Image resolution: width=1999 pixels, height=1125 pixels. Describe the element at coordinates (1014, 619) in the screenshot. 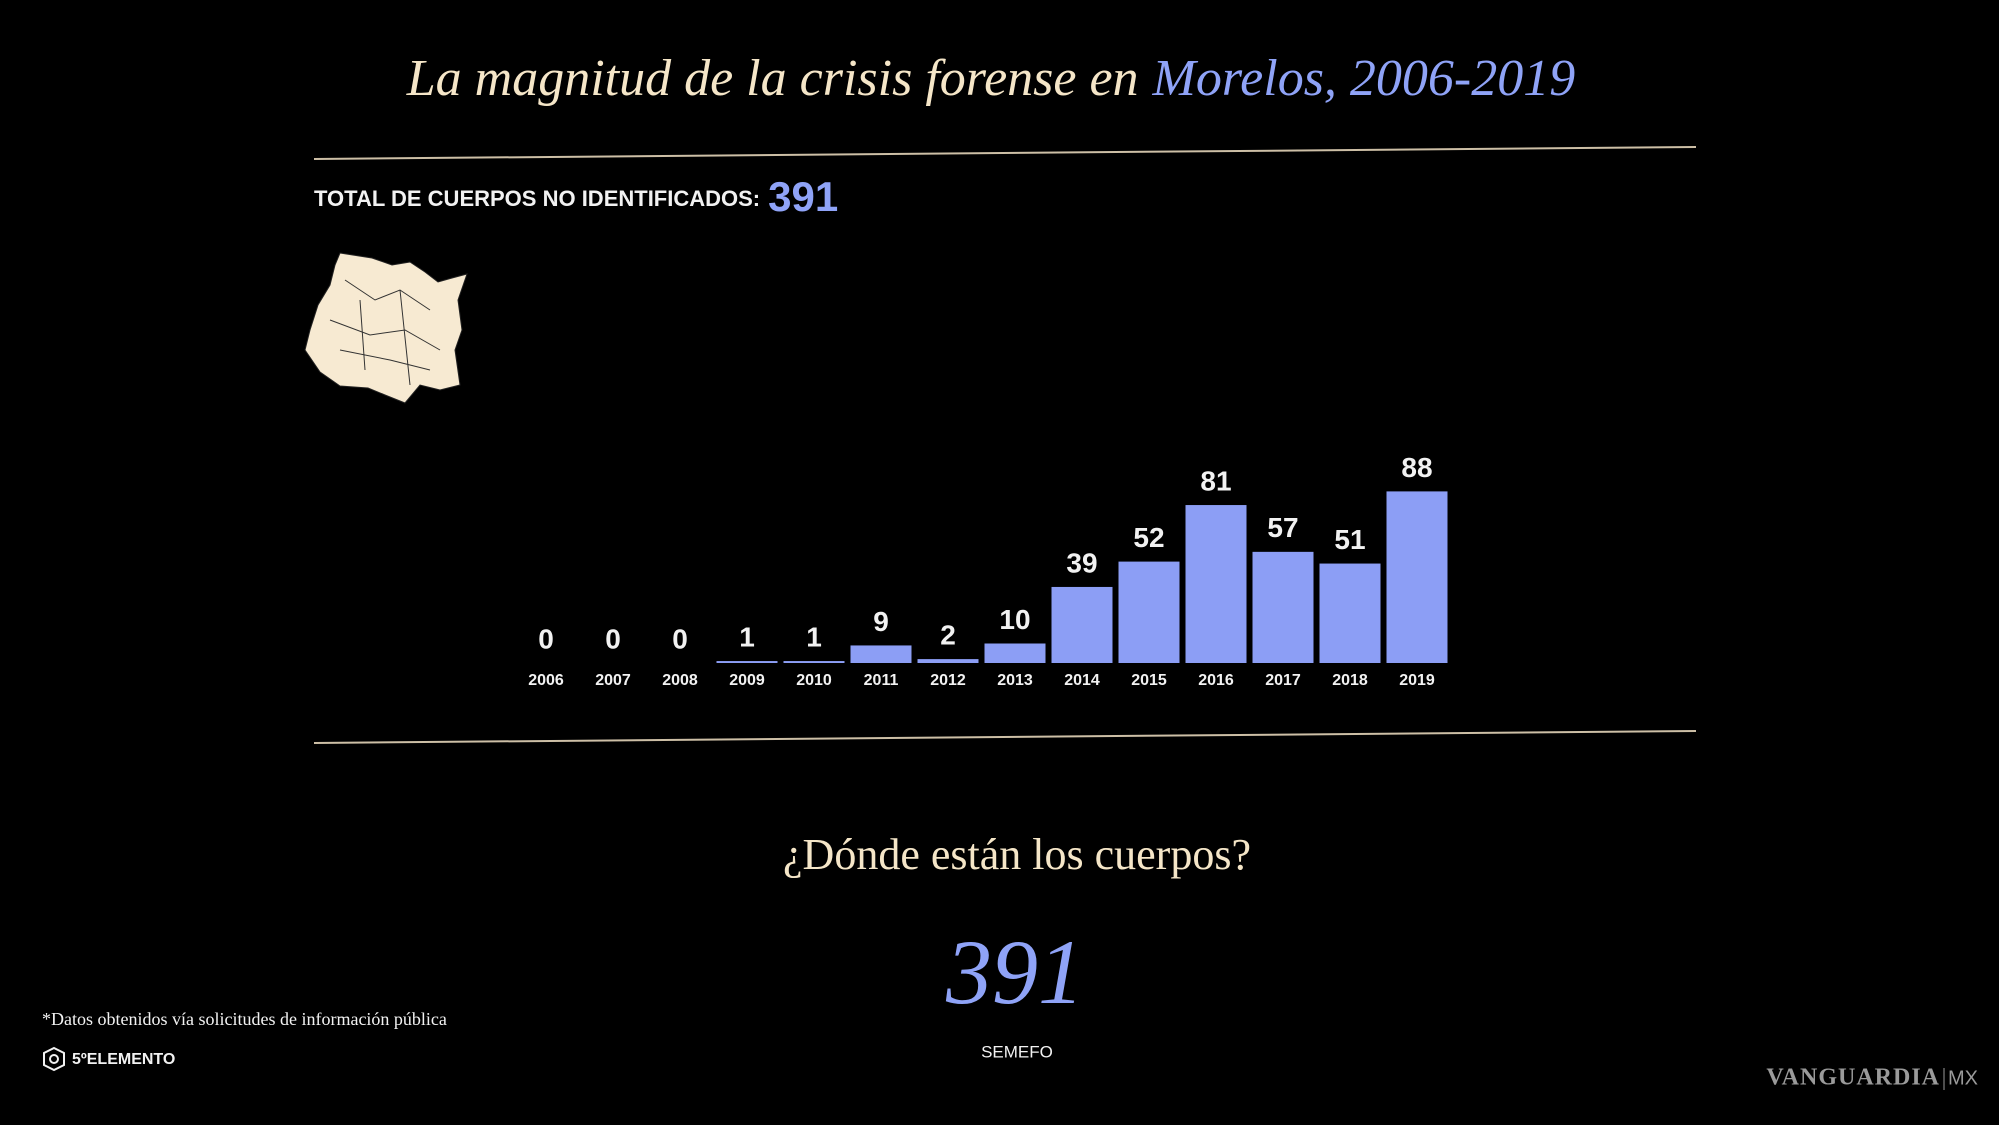

I see `value-label: 10` at that location.